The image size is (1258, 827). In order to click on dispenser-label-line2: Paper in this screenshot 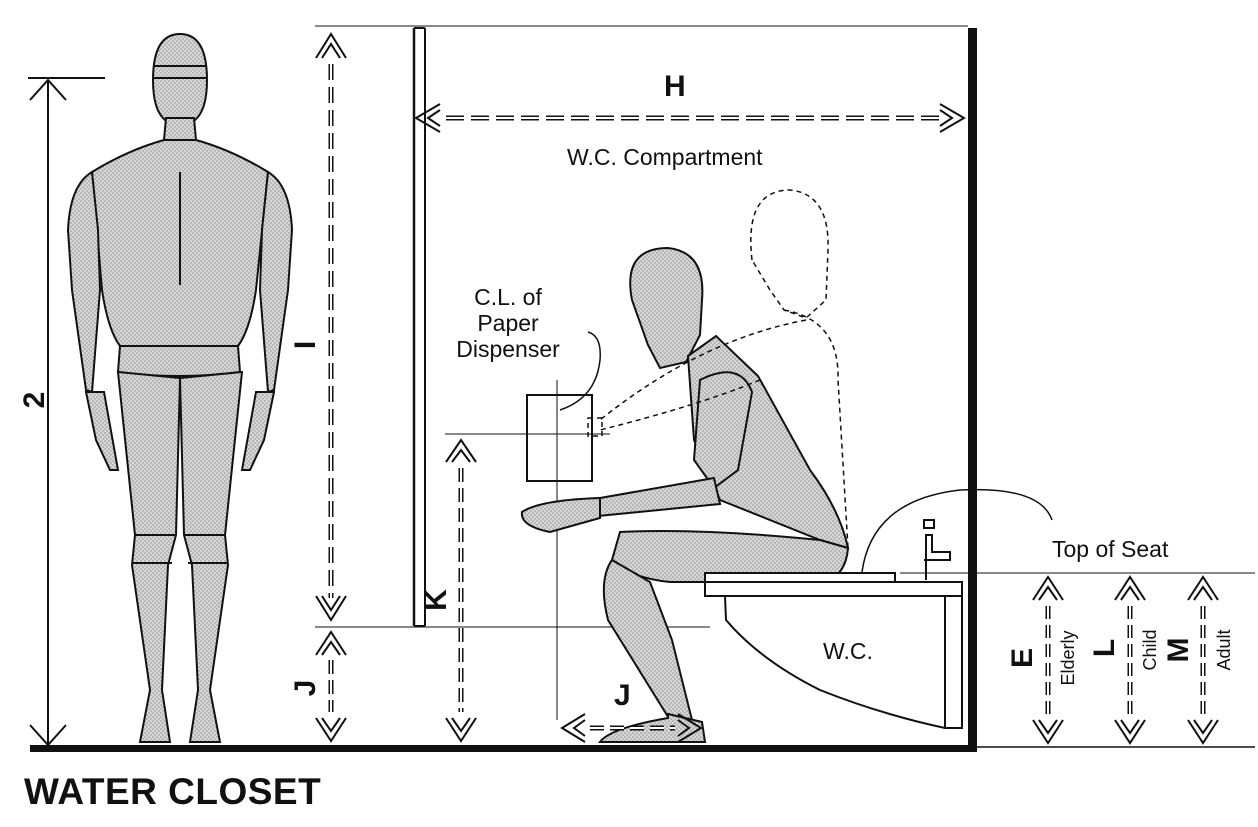, I will do `click(508, 323)`.